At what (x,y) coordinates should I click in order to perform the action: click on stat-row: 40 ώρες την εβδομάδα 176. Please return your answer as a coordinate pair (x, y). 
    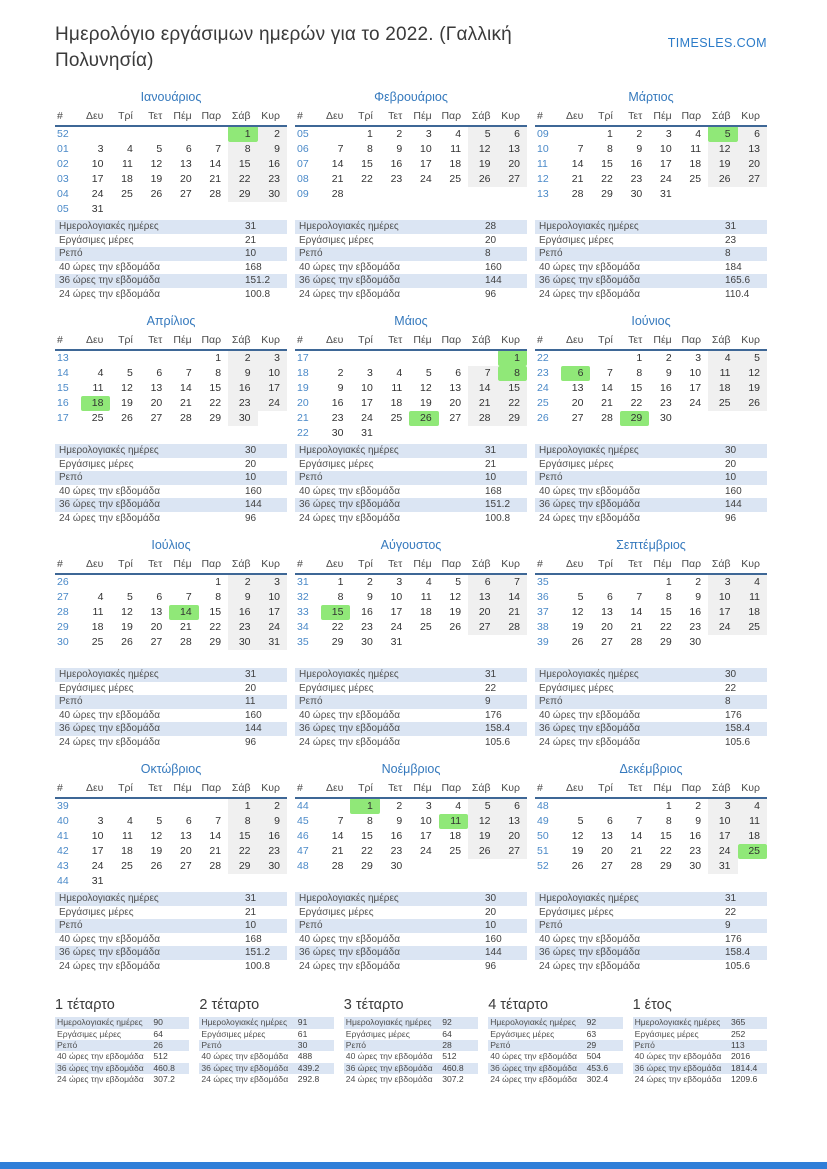
    Looking at the image, I should click on (651, 940).